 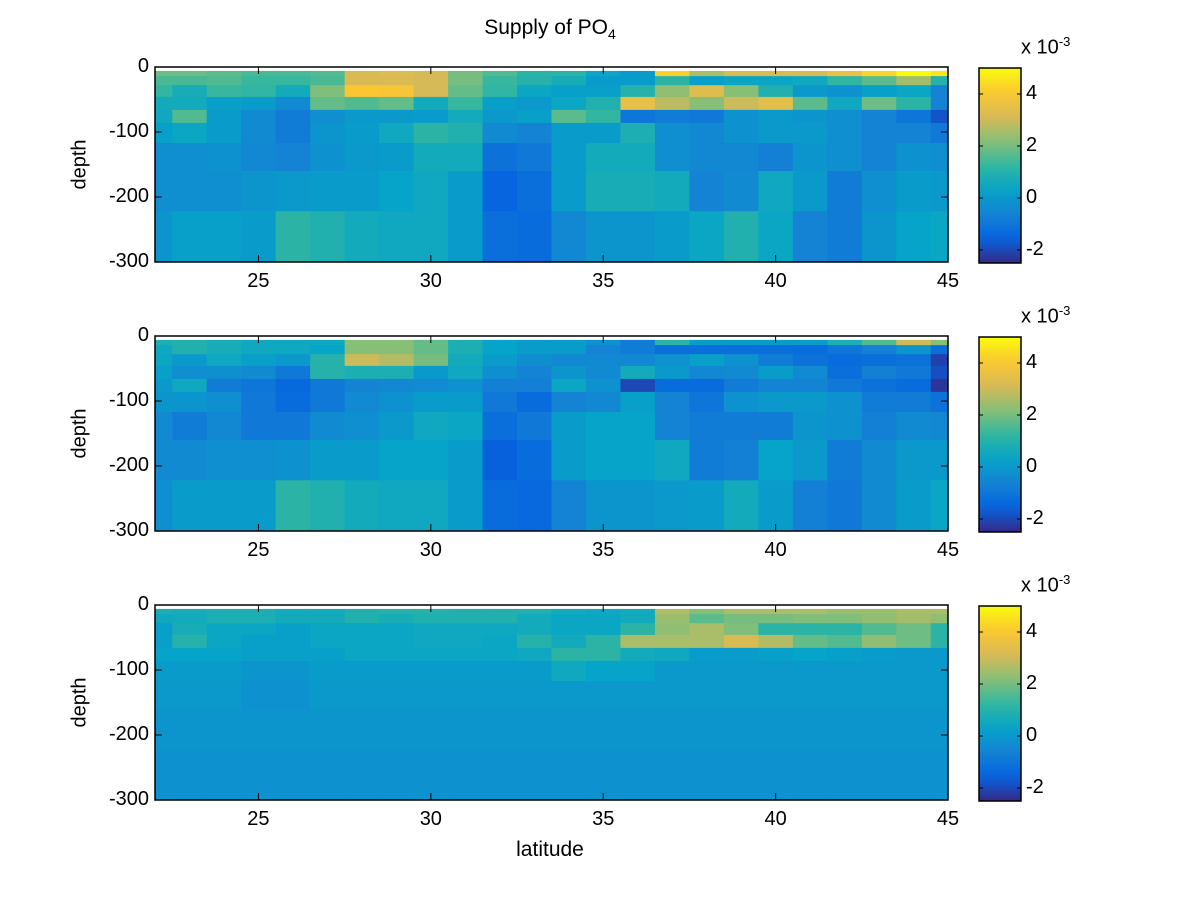 I want to click on x-tick-label: 35, so click(x=603, y=819).